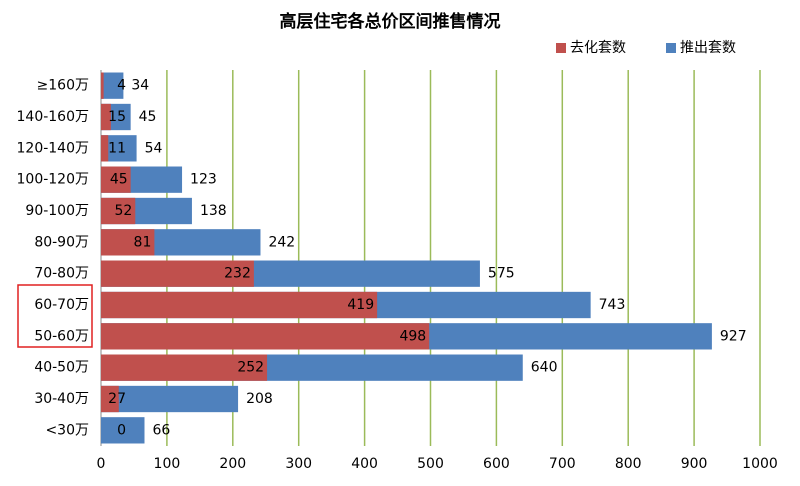 The width and height of the screenshot is (800, 486). Describe the element at coordinates (360, 305) in the screenshot. I see `value-label: 419` at that location.